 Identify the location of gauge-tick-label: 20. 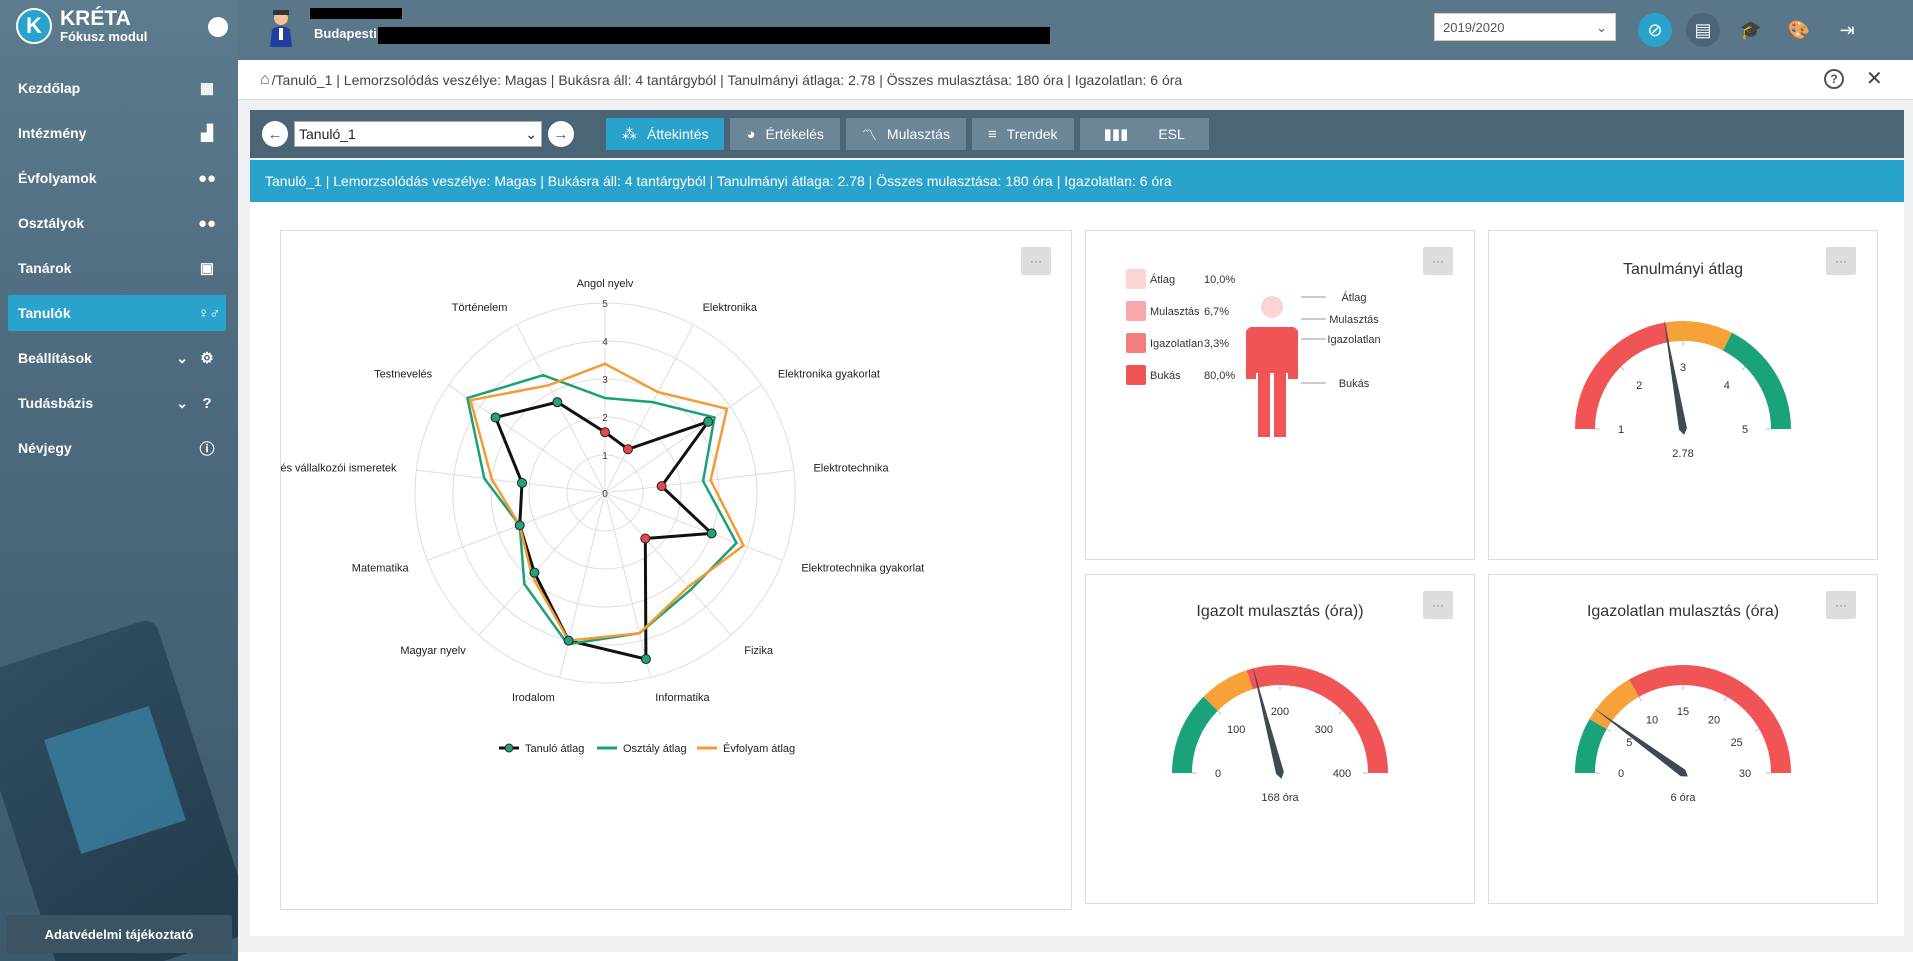
(1714, 720).